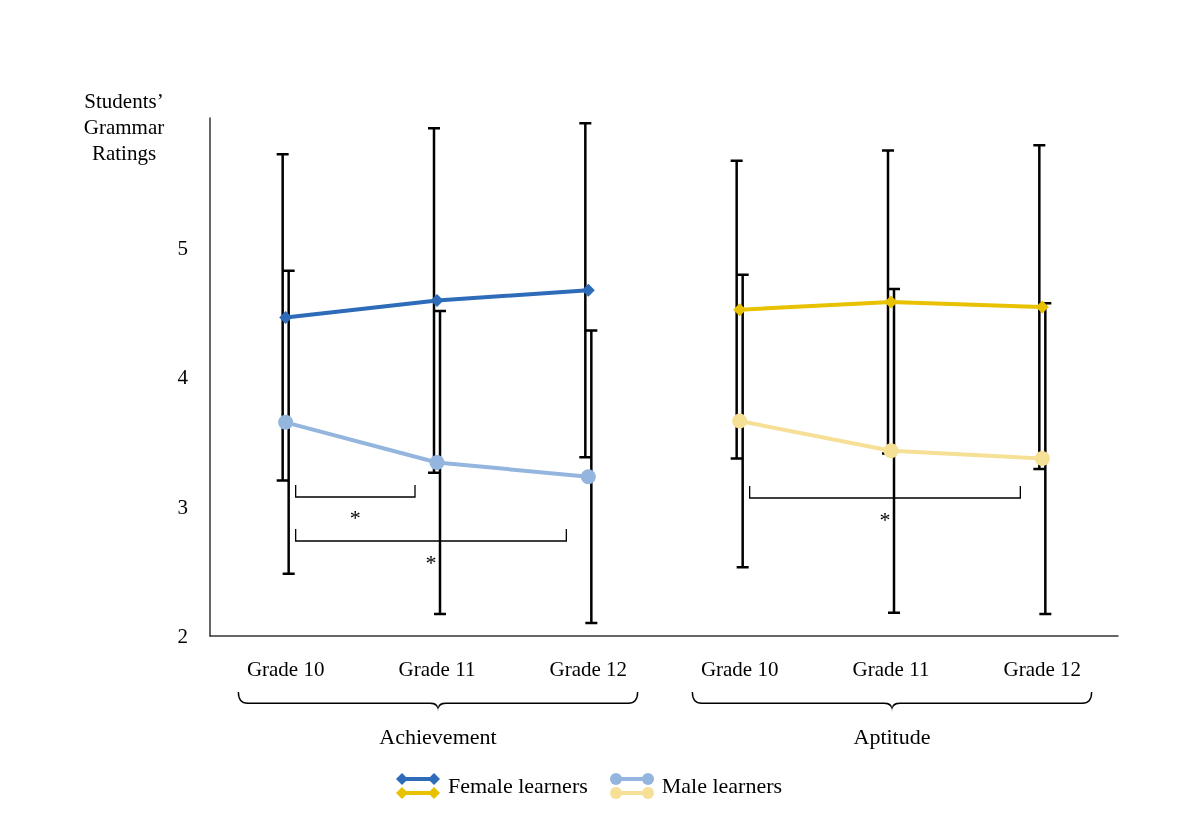 The height and width of the screenshot is (823, 1178). What do you see at coordinates (517, 786) in the screenshot?
I see `legend-label: Female learners` at bounding box center [517, 786].